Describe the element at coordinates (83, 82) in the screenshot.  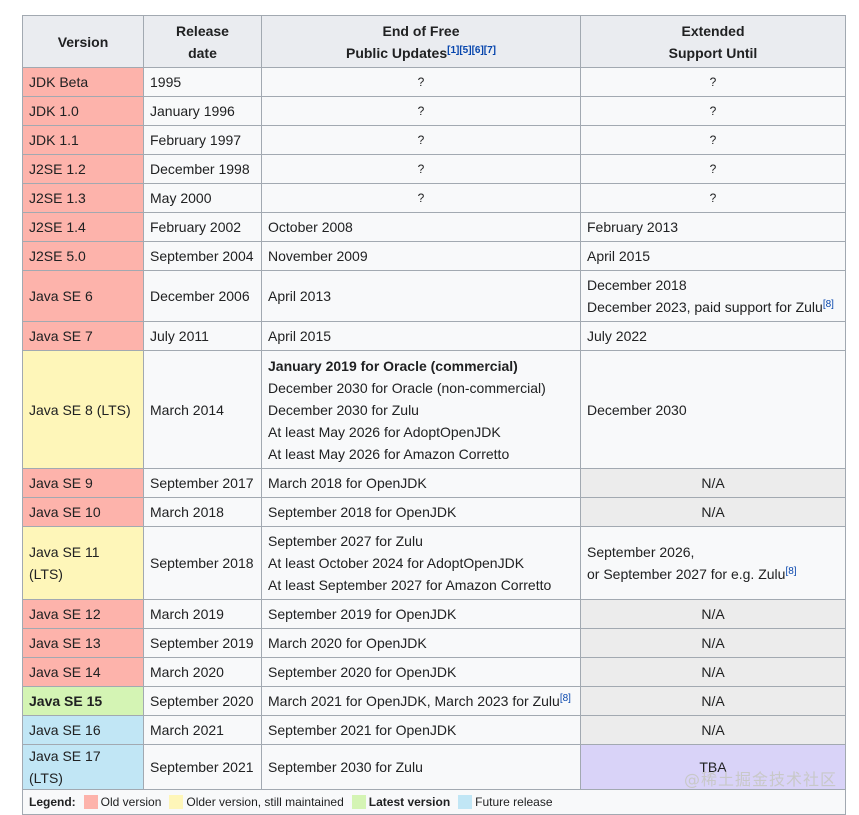
I see `version-cell: JDK Beta` at that location.